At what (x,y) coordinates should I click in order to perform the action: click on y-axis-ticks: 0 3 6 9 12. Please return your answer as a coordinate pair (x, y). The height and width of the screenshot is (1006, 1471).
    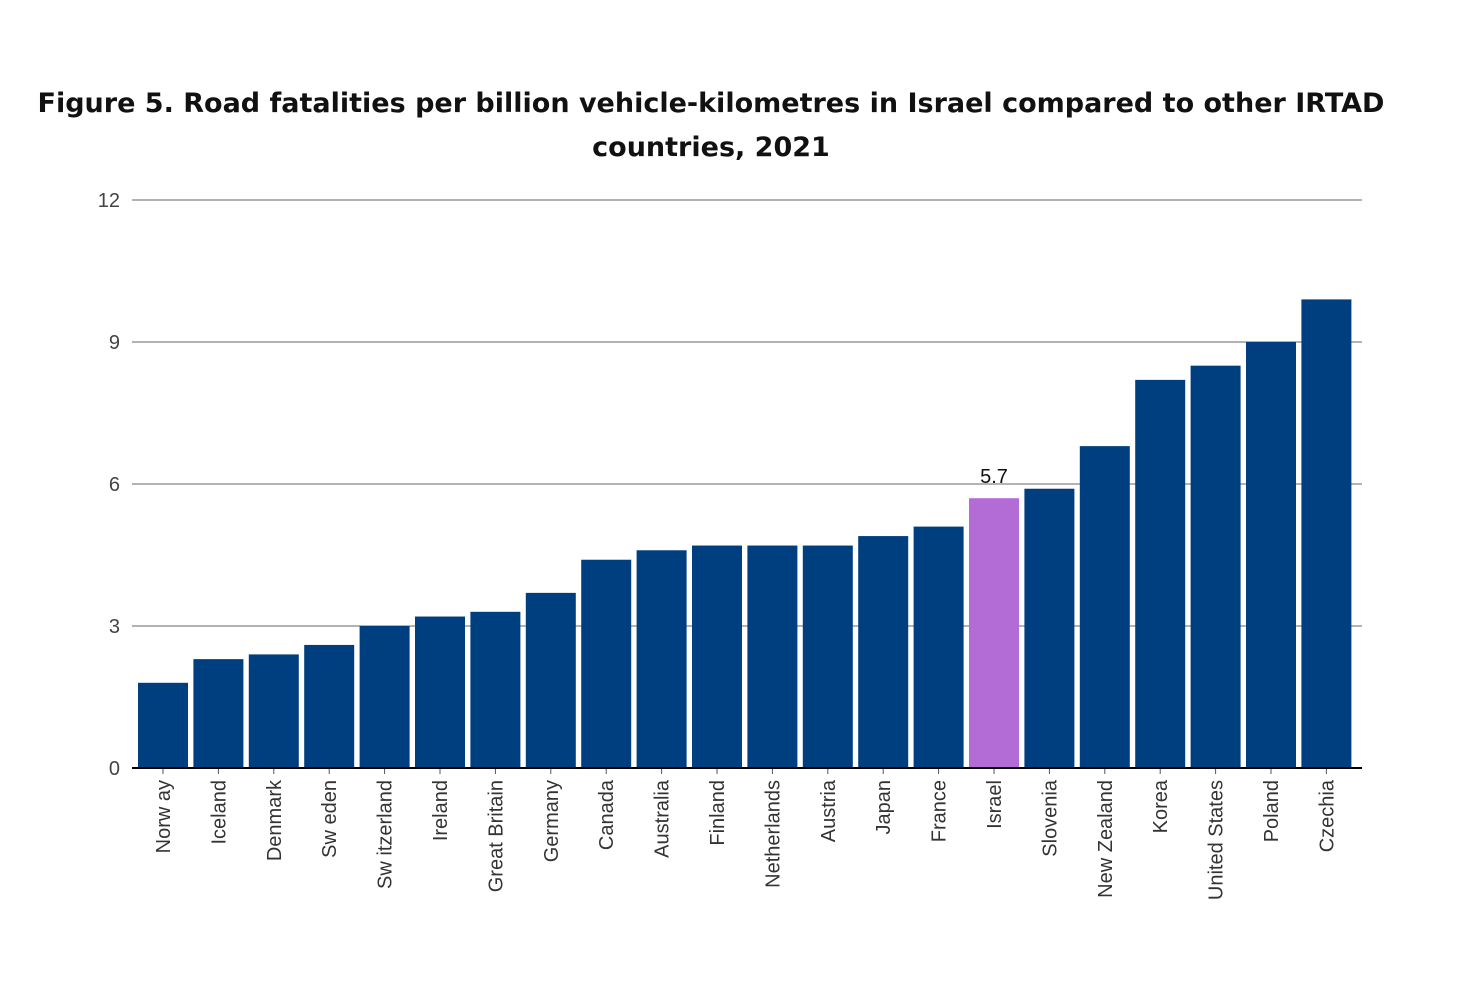
    Looking at the image, I should click on (109, 485).